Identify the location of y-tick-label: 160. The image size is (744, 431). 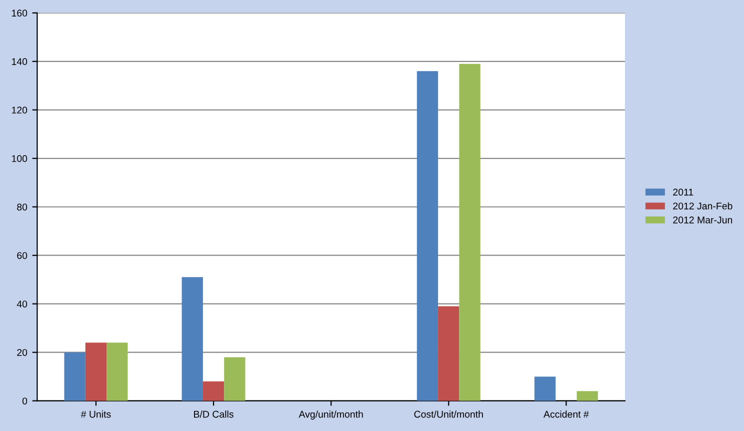
(20, 13).